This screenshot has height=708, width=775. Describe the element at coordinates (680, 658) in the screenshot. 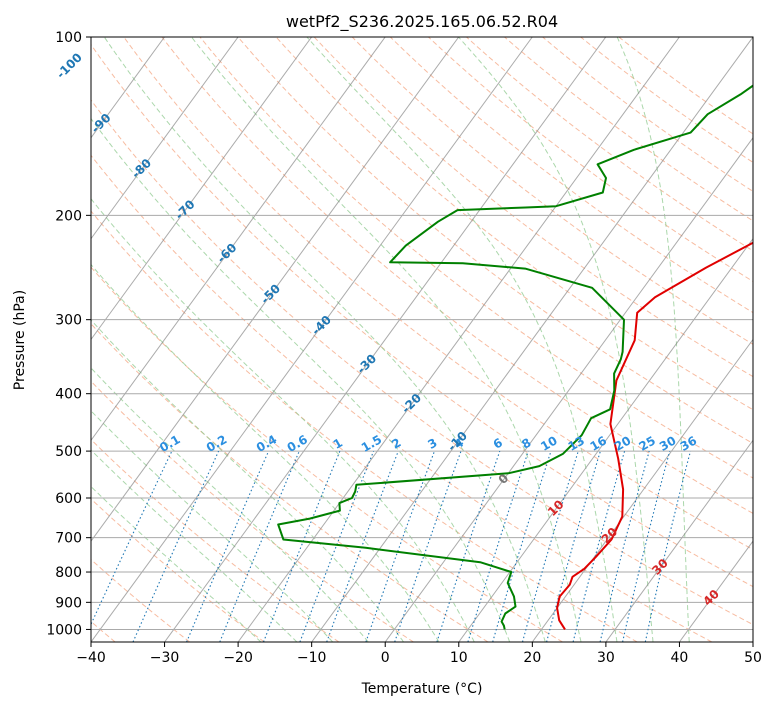

I see `x-tick-label: 40` at that location.